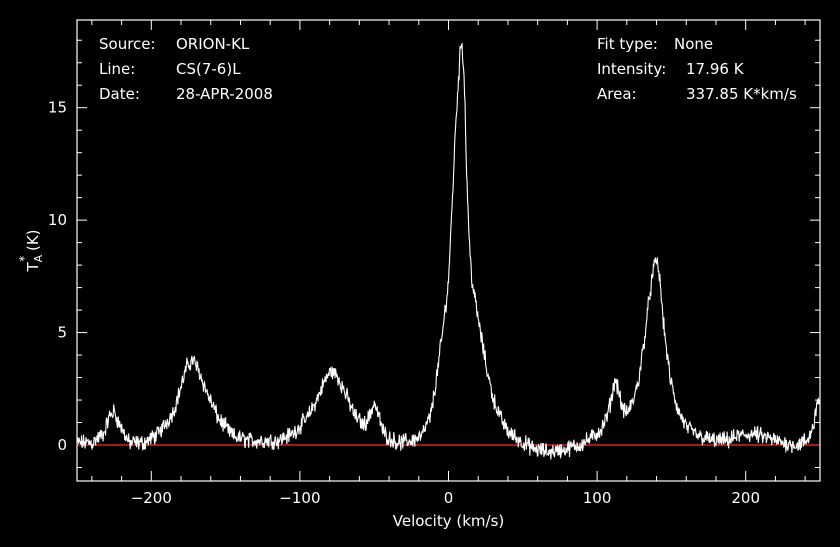 The height and width of the screenshot is (547, 840). What do you see at coordinates (57, 108) in the screenshot?
I see `y-tick-label: 15` at bounding box center [57, 108].